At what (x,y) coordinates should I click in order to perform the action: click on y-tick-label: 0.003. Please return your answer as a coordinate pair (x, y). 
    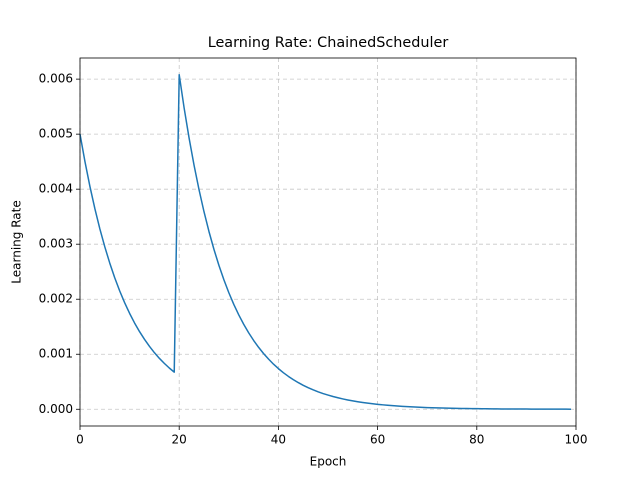
    Looking at the image, I should click on (56, 244).